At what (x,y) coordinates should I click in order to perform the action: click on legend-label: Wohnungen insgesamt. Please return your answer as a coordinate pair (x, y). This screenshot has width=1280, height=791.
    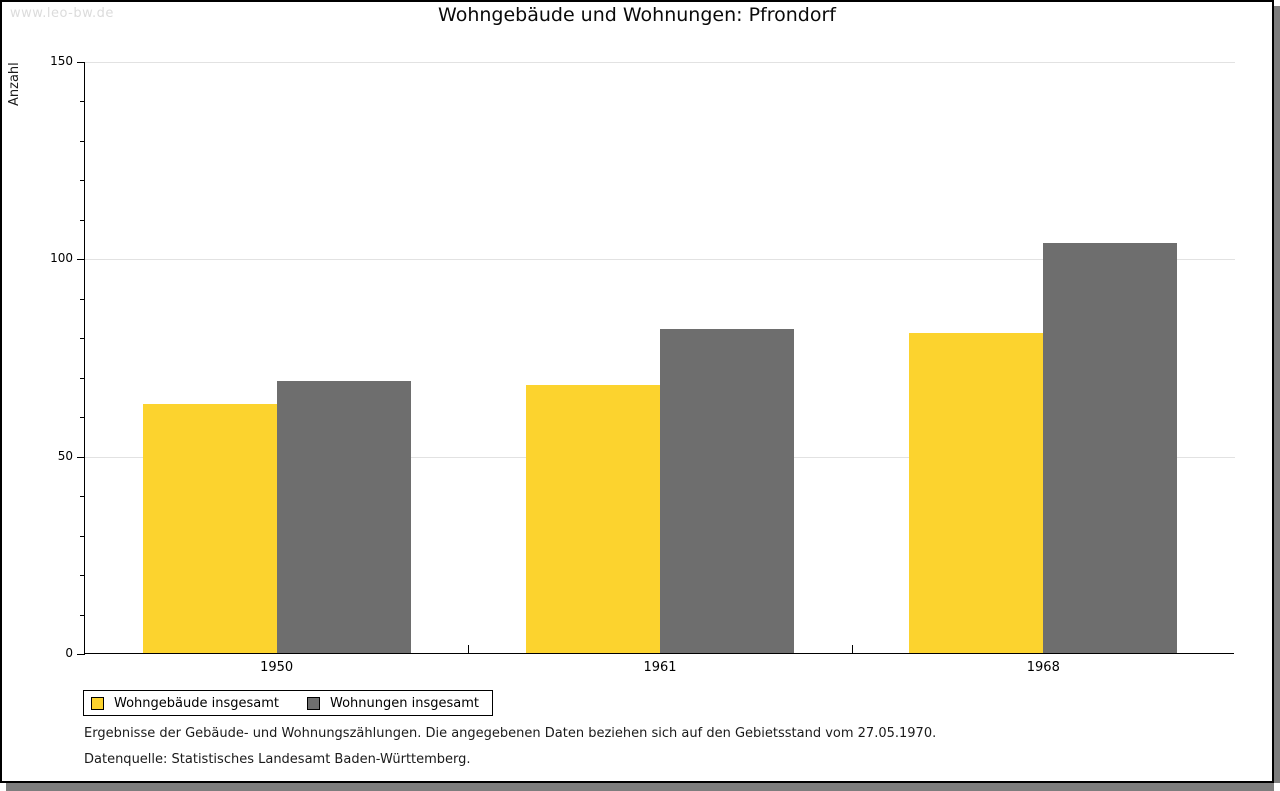
    Looking at the image, I should click on (404, 703).